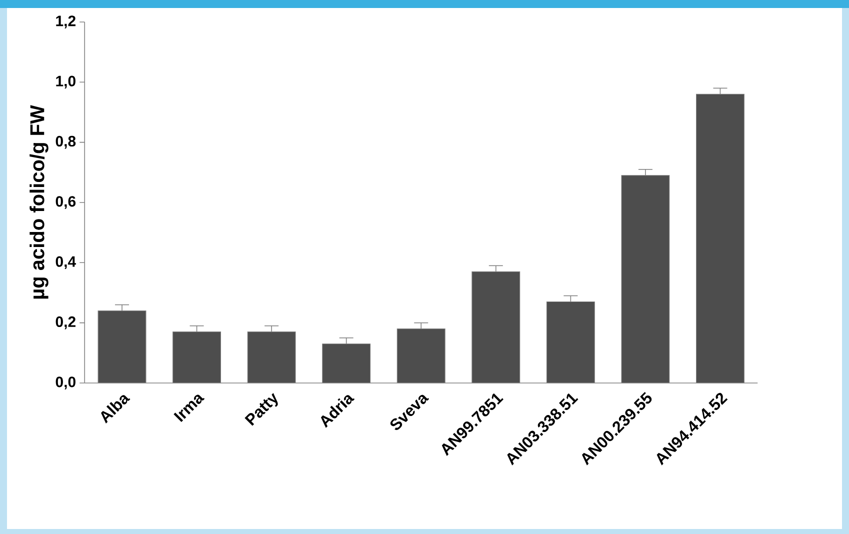  I want to click on y-tick-label: 1,2, so click(66, 22).